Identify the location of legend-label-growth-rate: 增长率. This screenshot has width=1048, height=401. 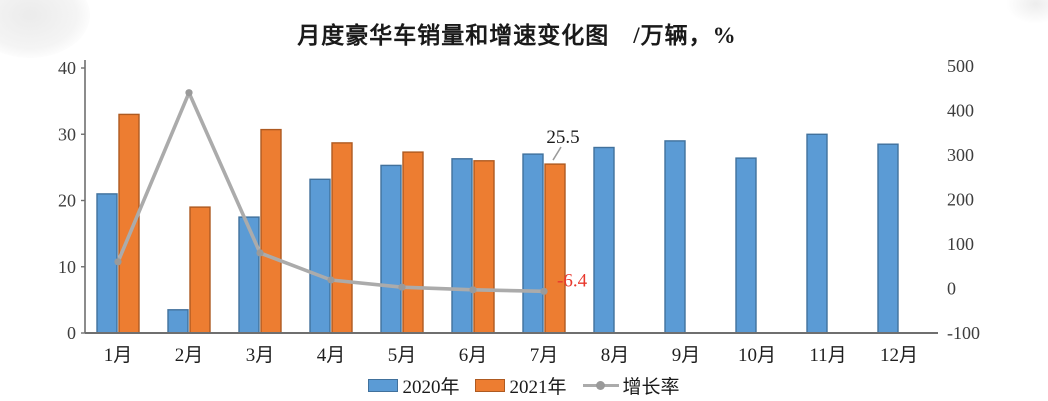
(651, 387).